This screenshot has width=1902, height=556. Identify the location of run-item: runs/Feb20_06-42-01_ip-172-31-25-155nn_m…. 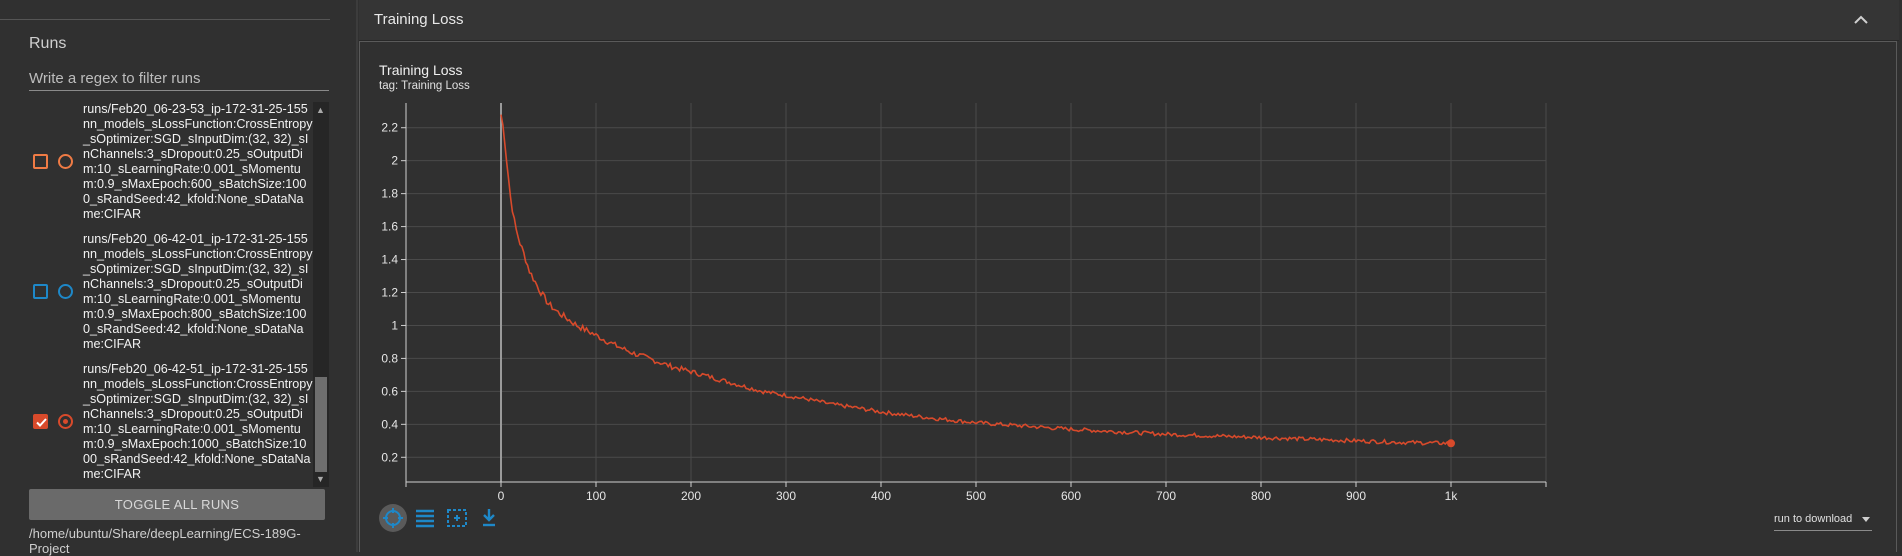
(157, 293).